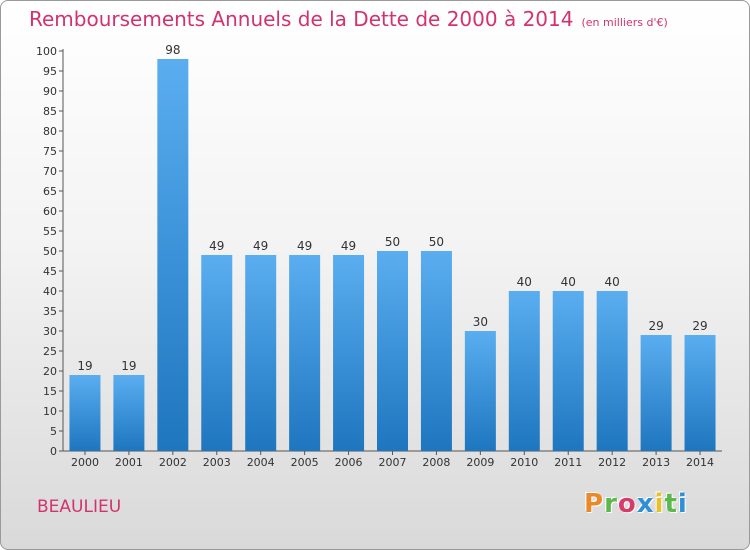 The width and height of the screenshot is (750, 550). Describe the element at coordinates (524, 282) in the screenshot. I see `data-label-2010: 40` at that location.